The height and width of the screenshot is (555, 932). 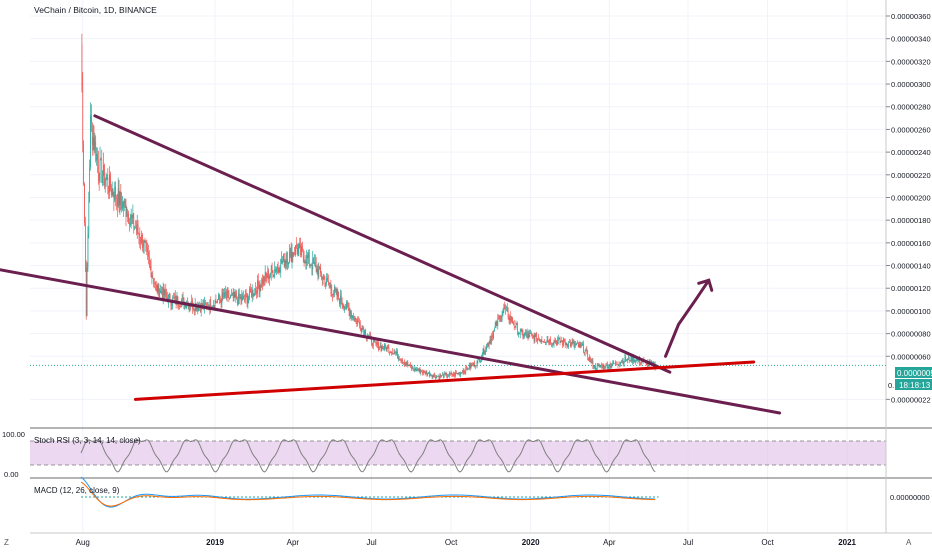 I want to click on price-tick-label: 0.00000280, so click(x=911, y=107).